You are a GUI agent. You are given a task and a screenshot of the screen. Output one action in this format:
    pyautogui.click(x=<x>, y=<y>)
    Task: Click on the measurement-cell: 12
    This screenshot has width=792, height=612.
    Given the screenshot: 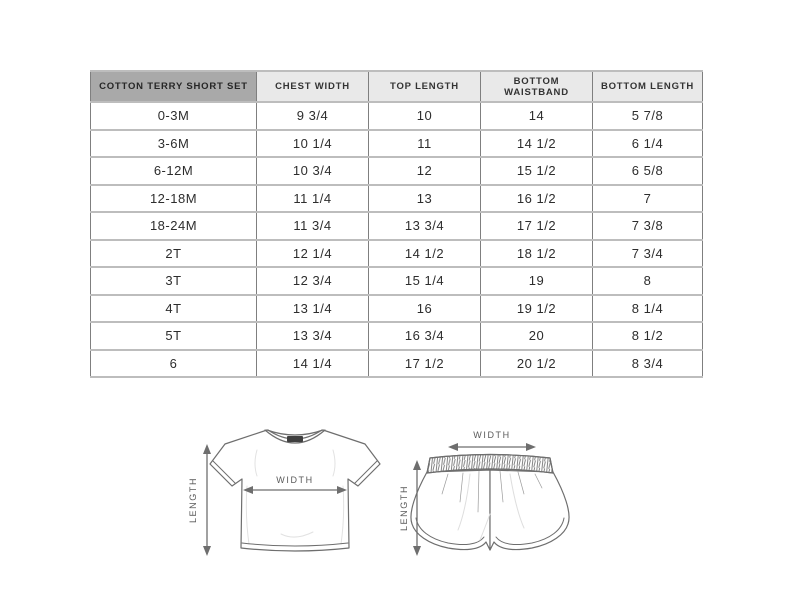 What is the action you would take?
    pyautogui.click(x=424, y=171)
    